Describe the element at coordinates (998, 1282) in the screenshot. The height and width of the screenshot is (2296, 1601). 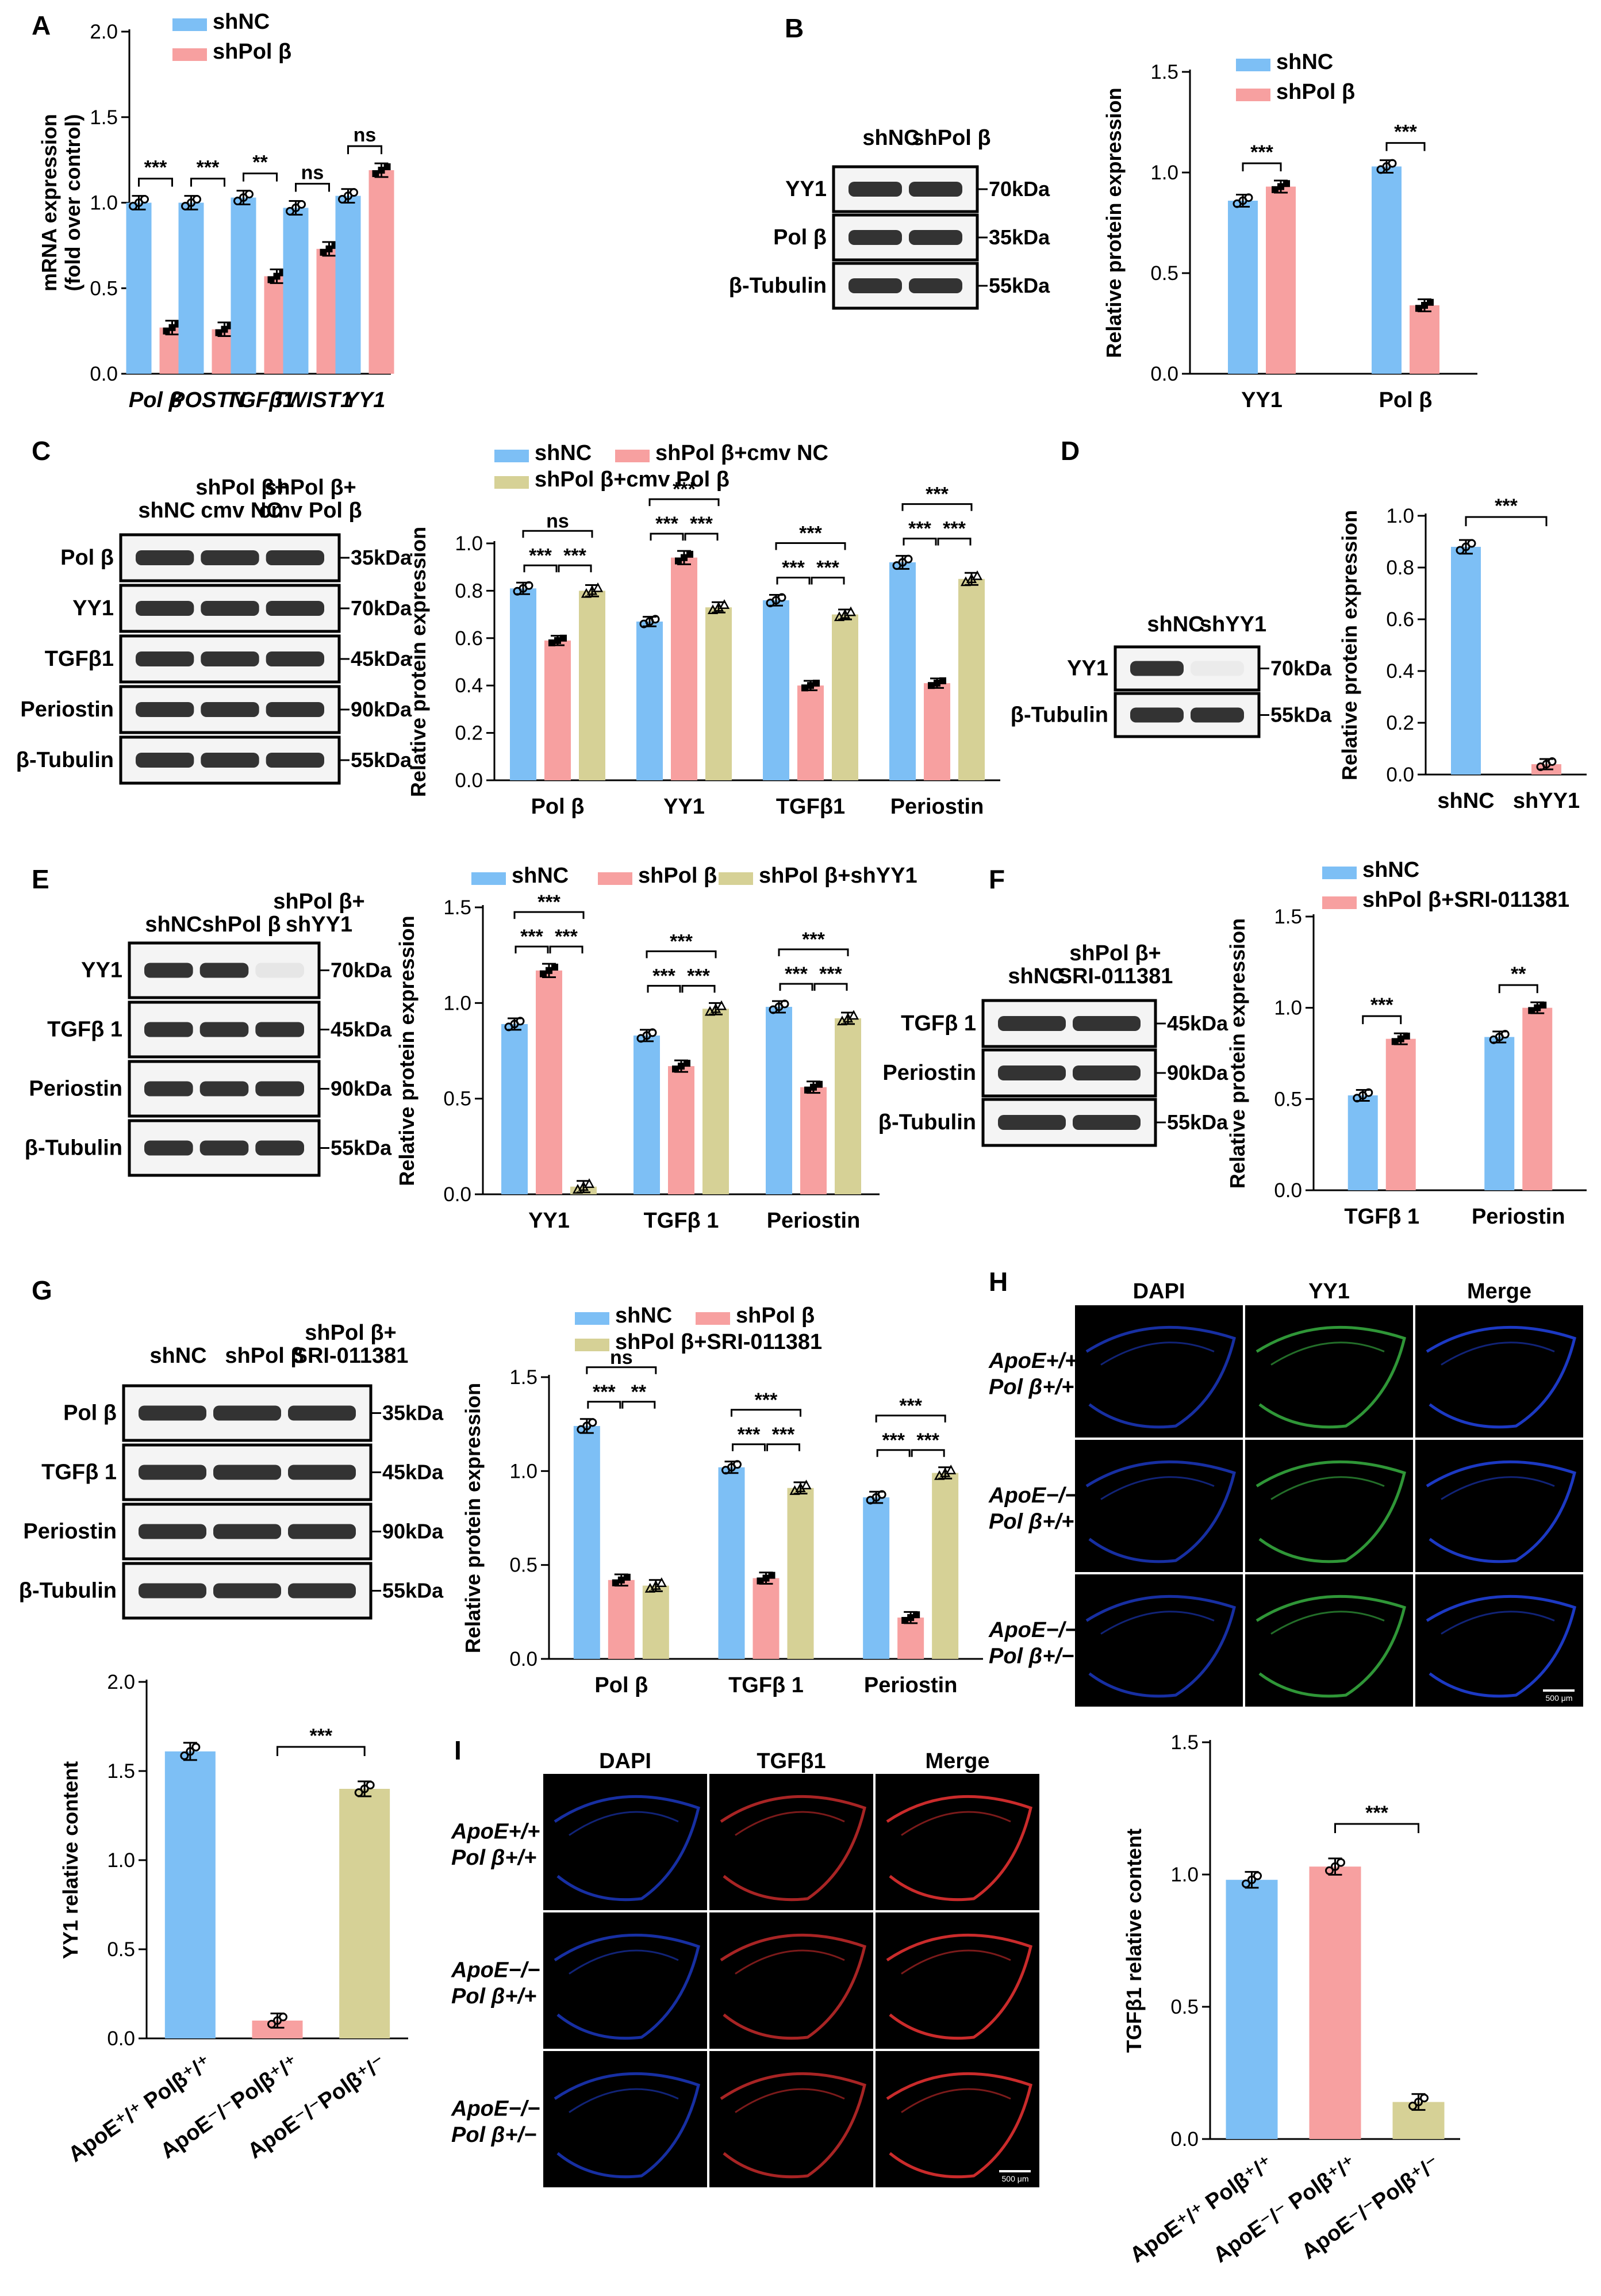
I see `panel-label-h: H` at that location.